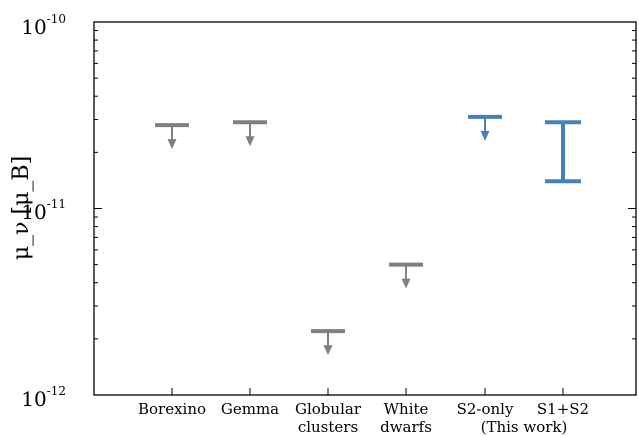 The image size is (639, 436). I want to click on interval-marker, so click(563, 152).